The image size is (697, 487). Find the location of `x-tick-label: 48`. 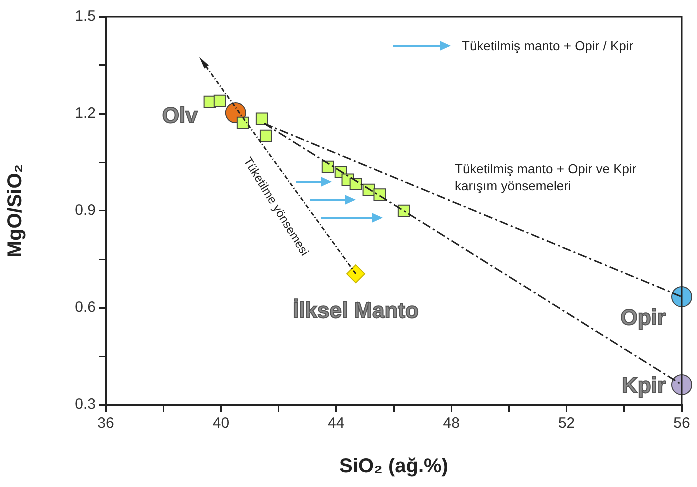

x-tick-label: 48 is located at coordinates (451, 423).